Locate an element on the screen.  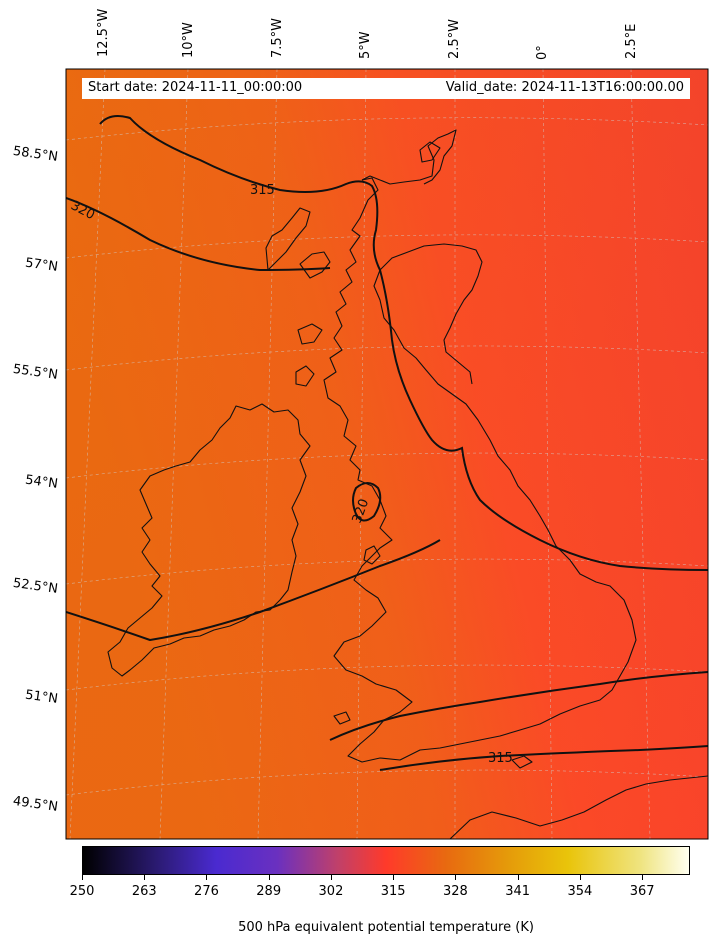
coast-islay is located at coordinates (305, 376).